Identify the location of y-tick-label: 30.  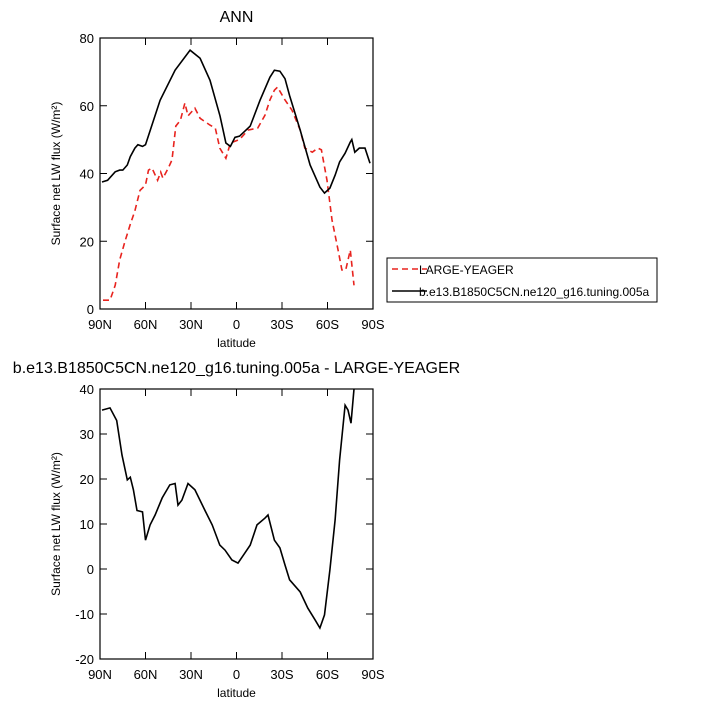
(87, 434).